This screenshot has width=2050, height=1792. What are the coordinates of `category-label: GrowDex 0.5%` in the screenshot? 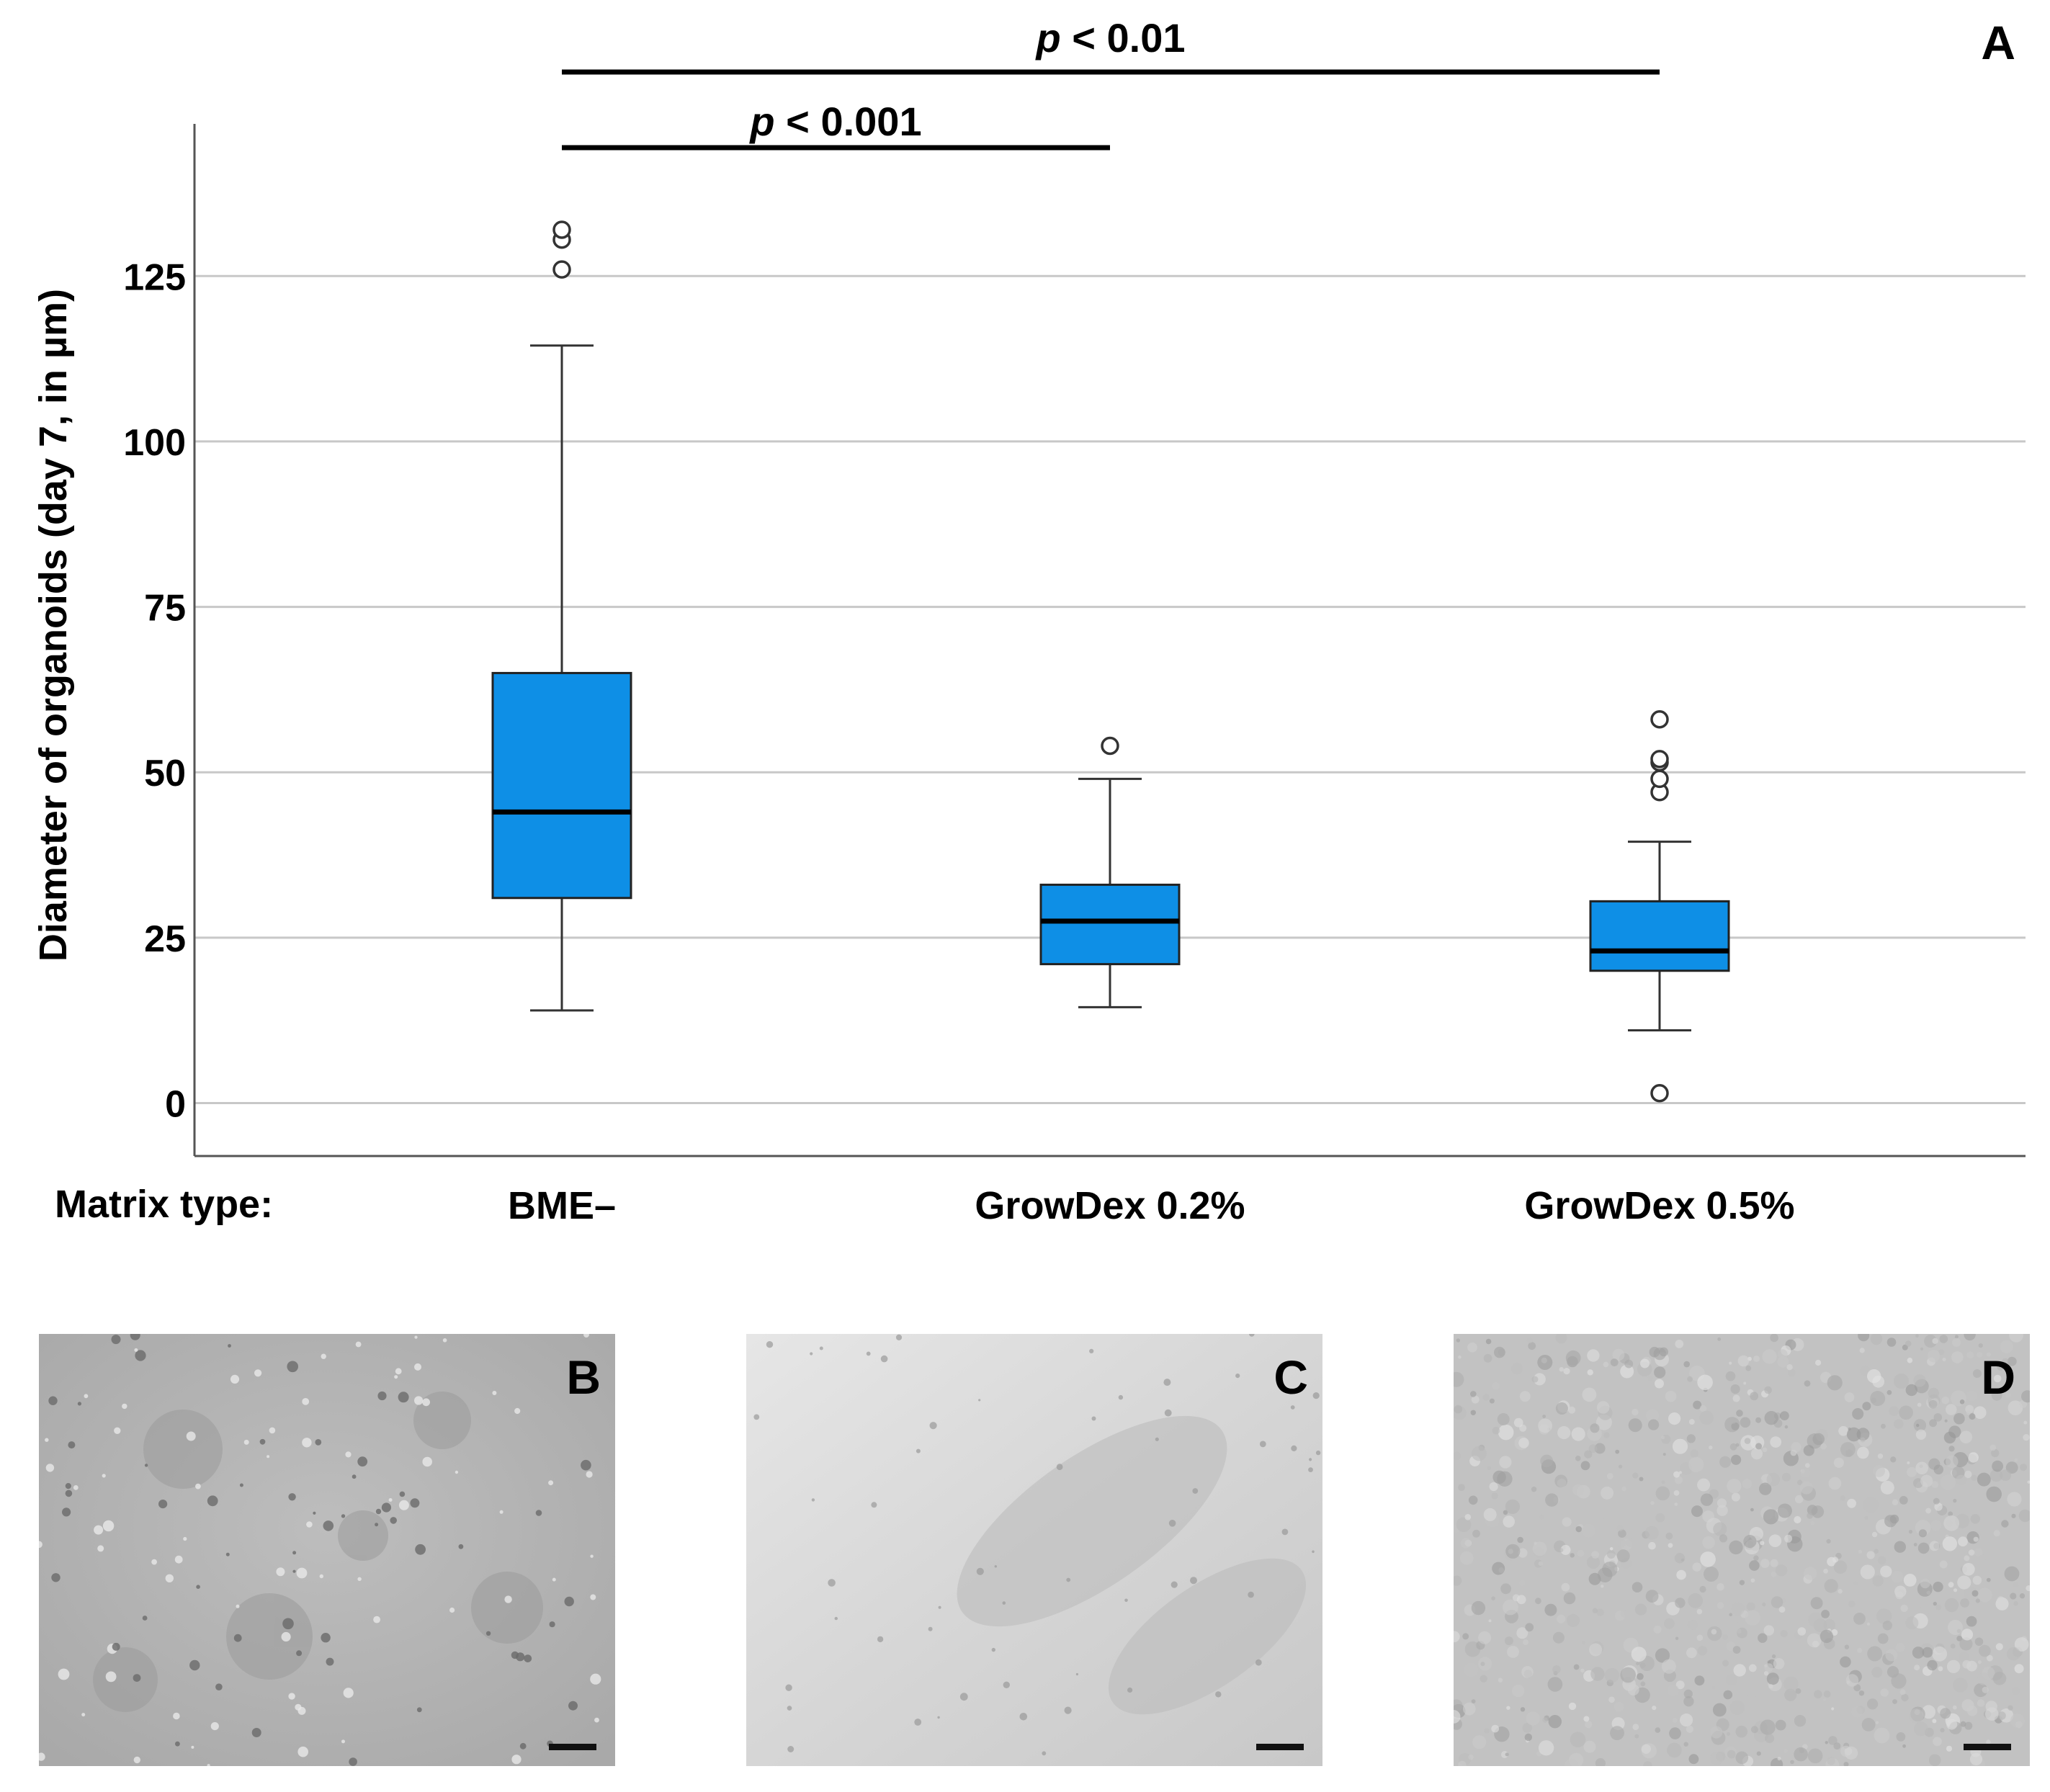 It's located at (1659, 1206).